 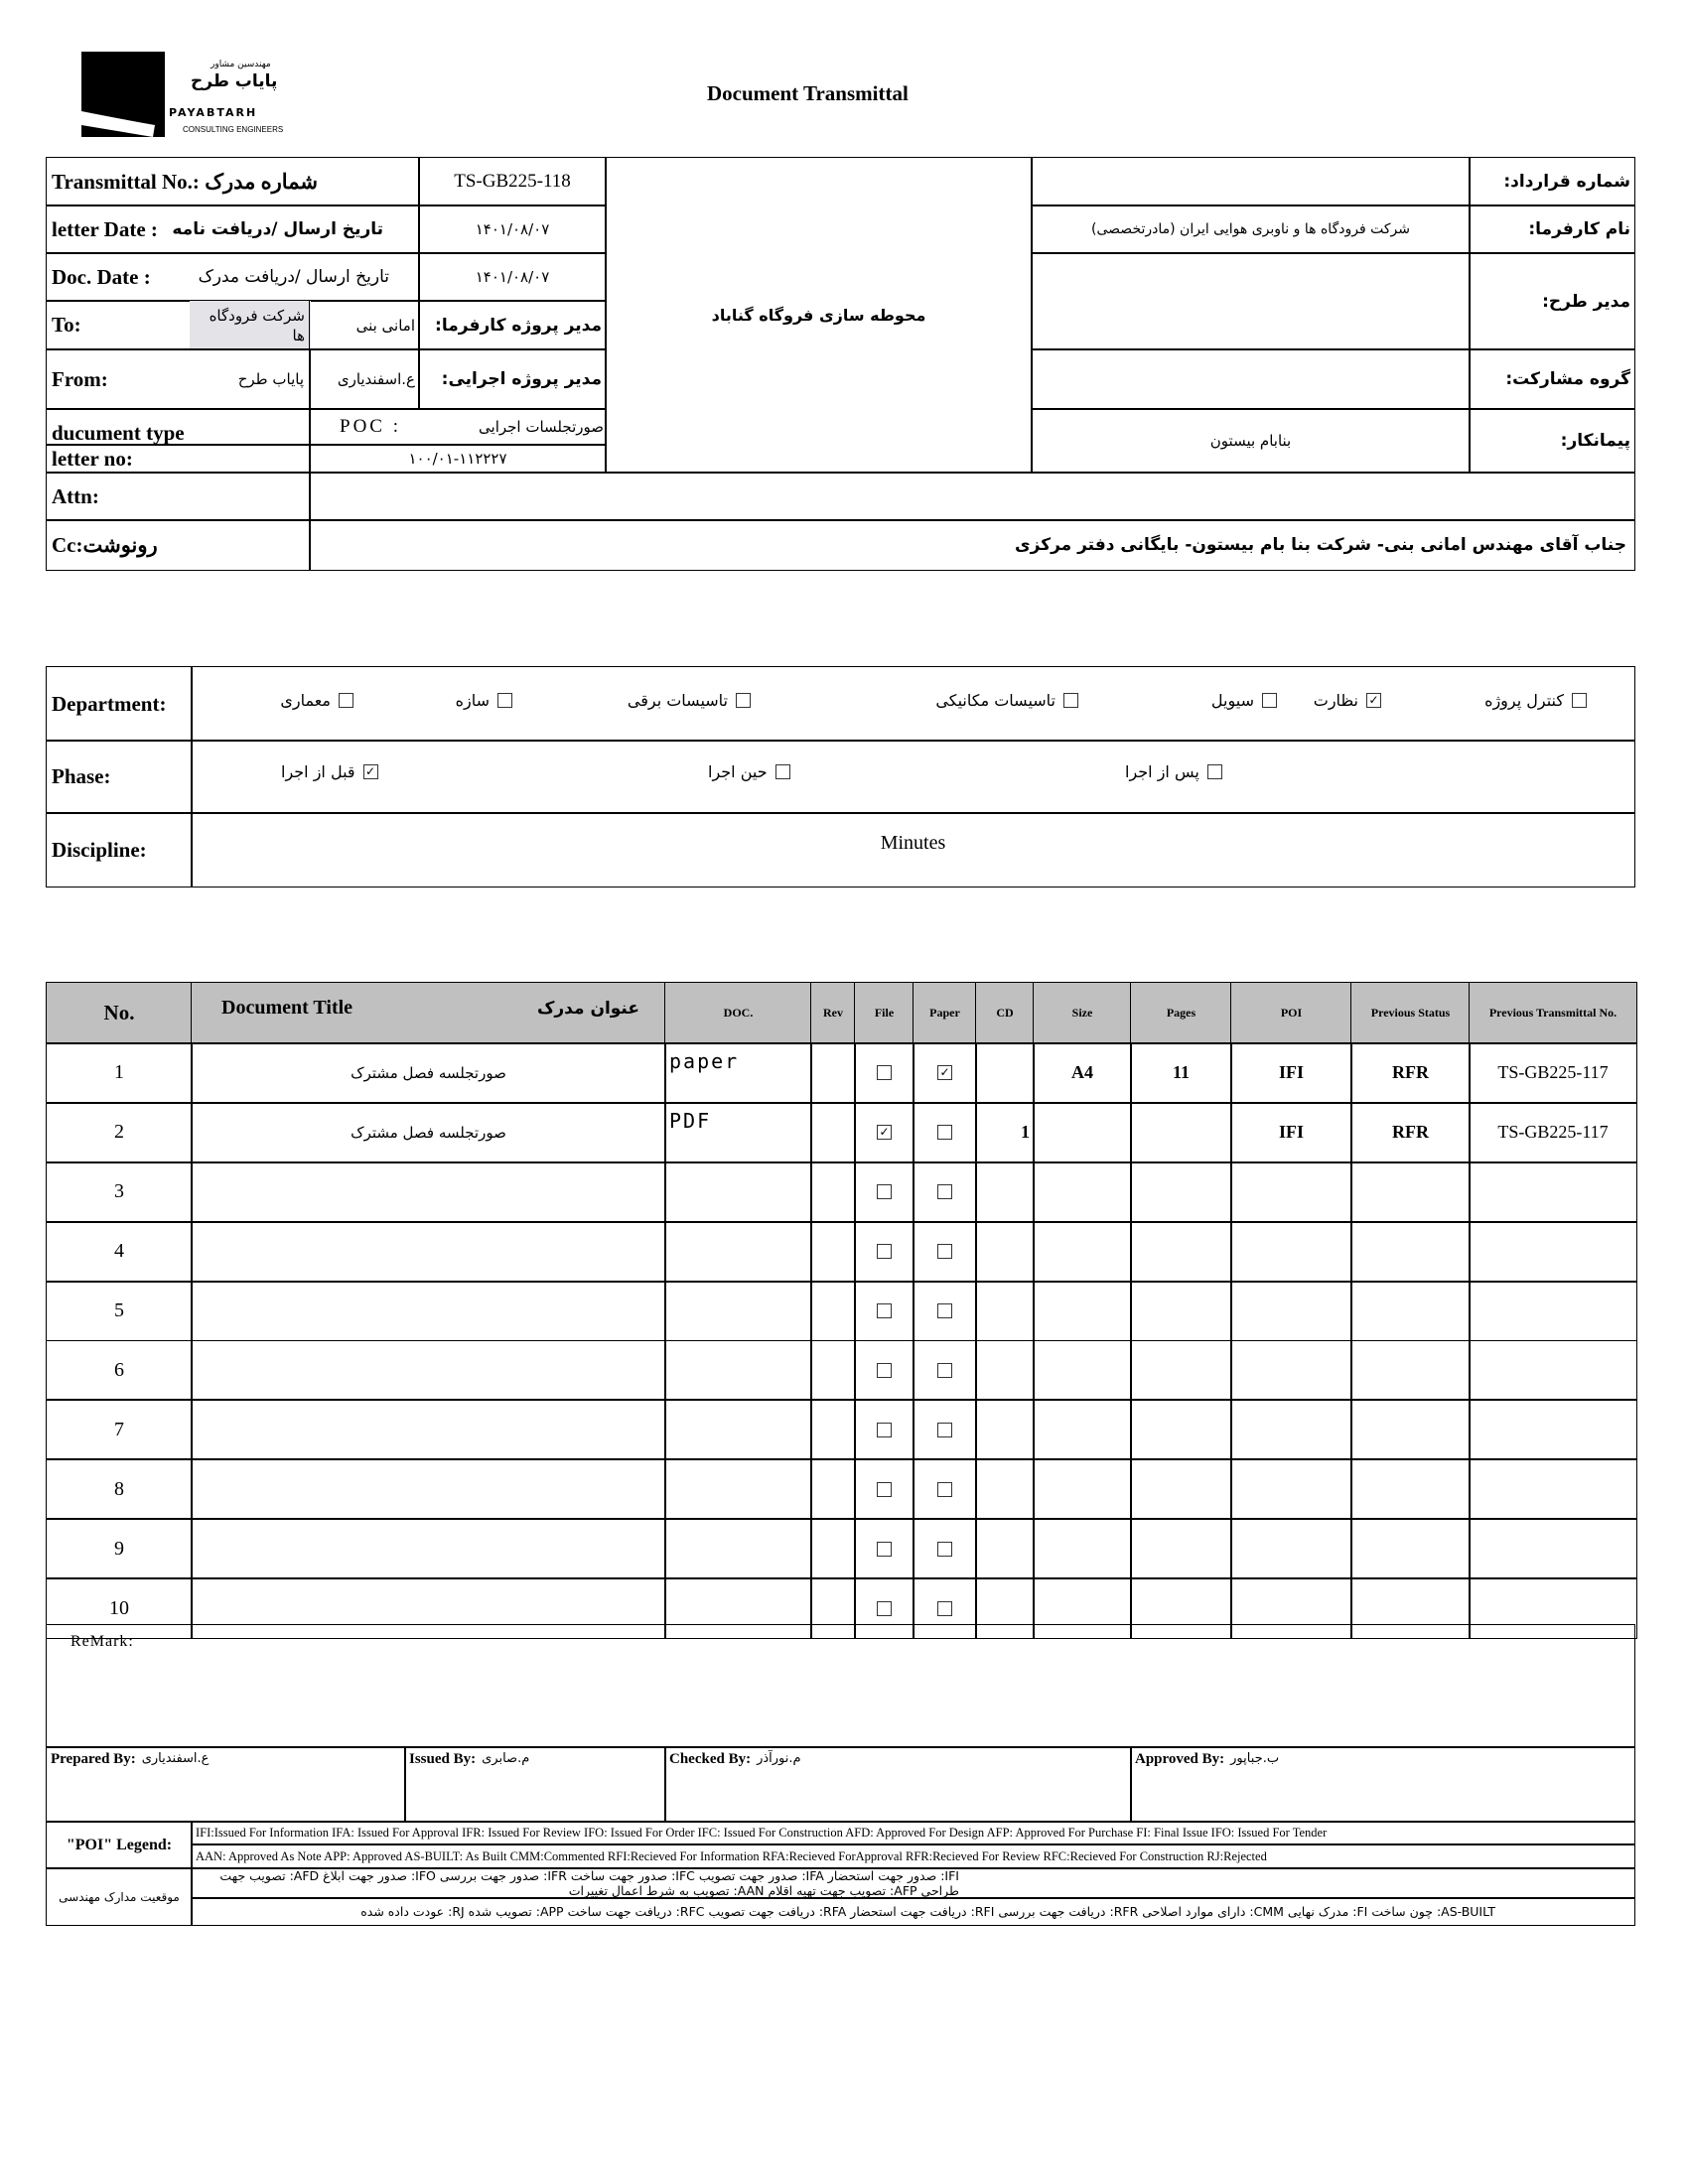 I want to click on header-prev-no: Previous Transmittal No., so click(x=1553, y=1013).